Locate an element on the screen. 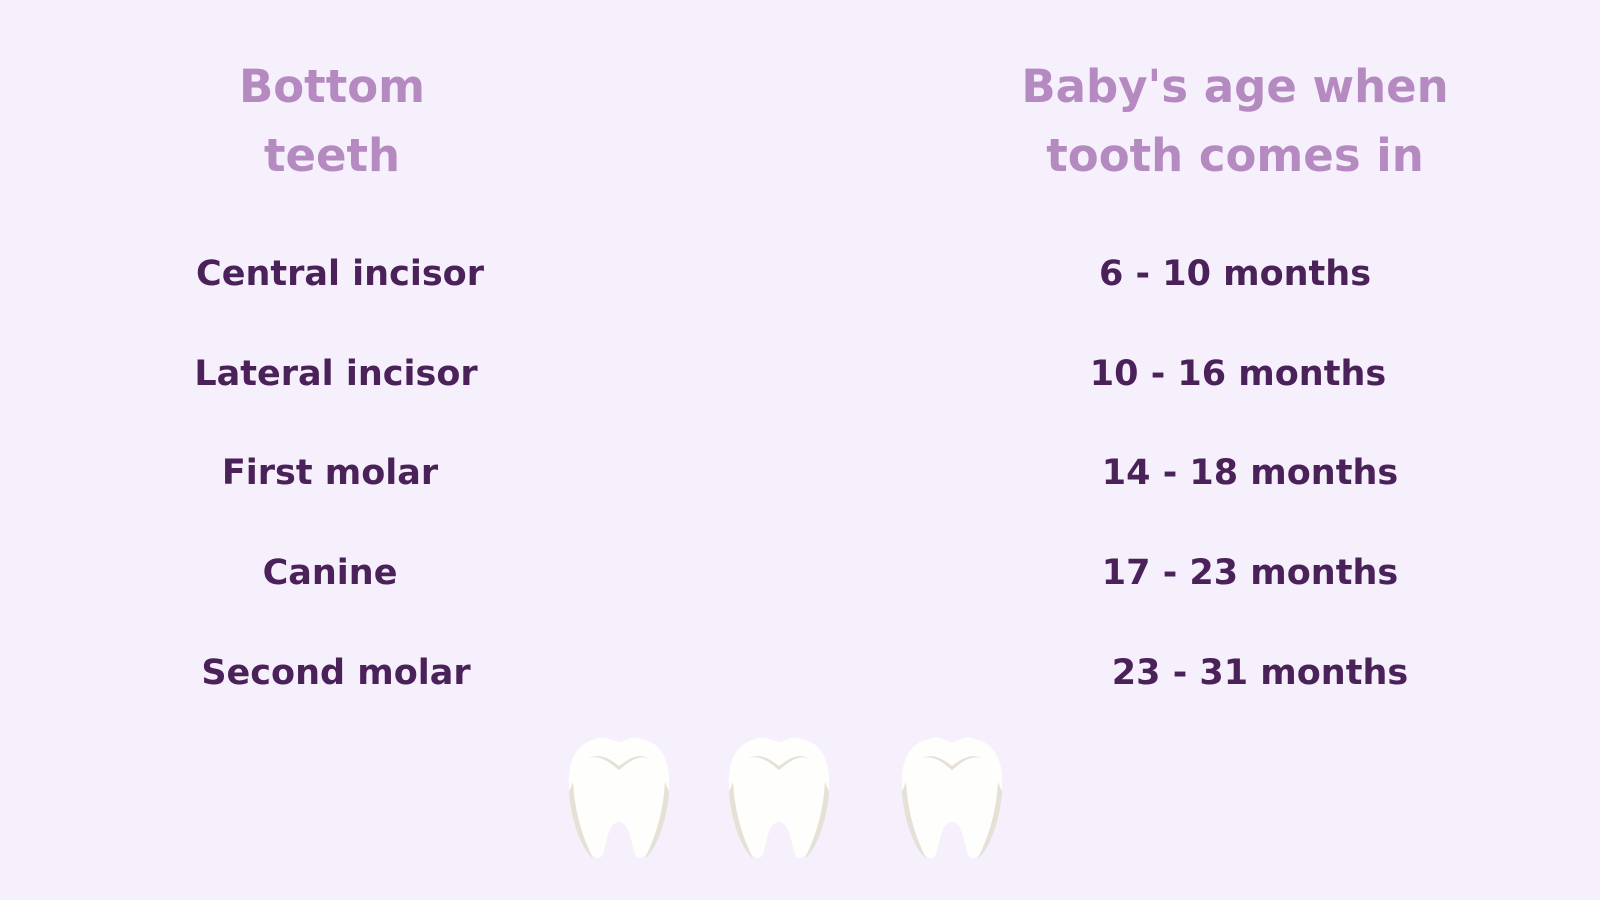 This screenshot has height=900, width=1600. left-column-header: Bottom teeth is located at coordinates (332, 121).